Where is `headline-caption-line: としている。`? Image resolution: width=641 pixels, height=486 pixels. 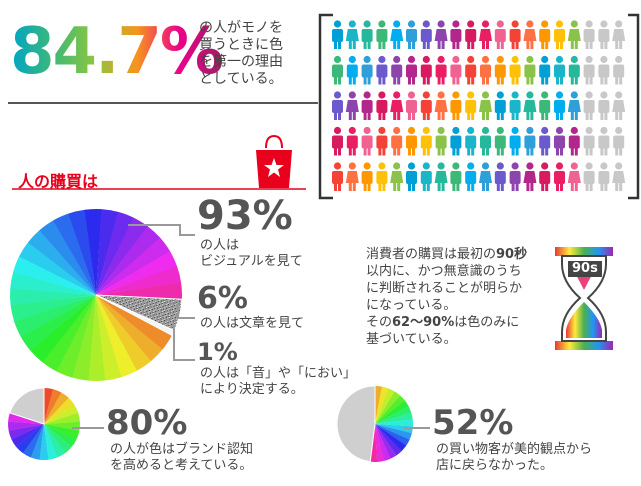
headline-caption-line: としている。 is located at coordinates (241, 79).